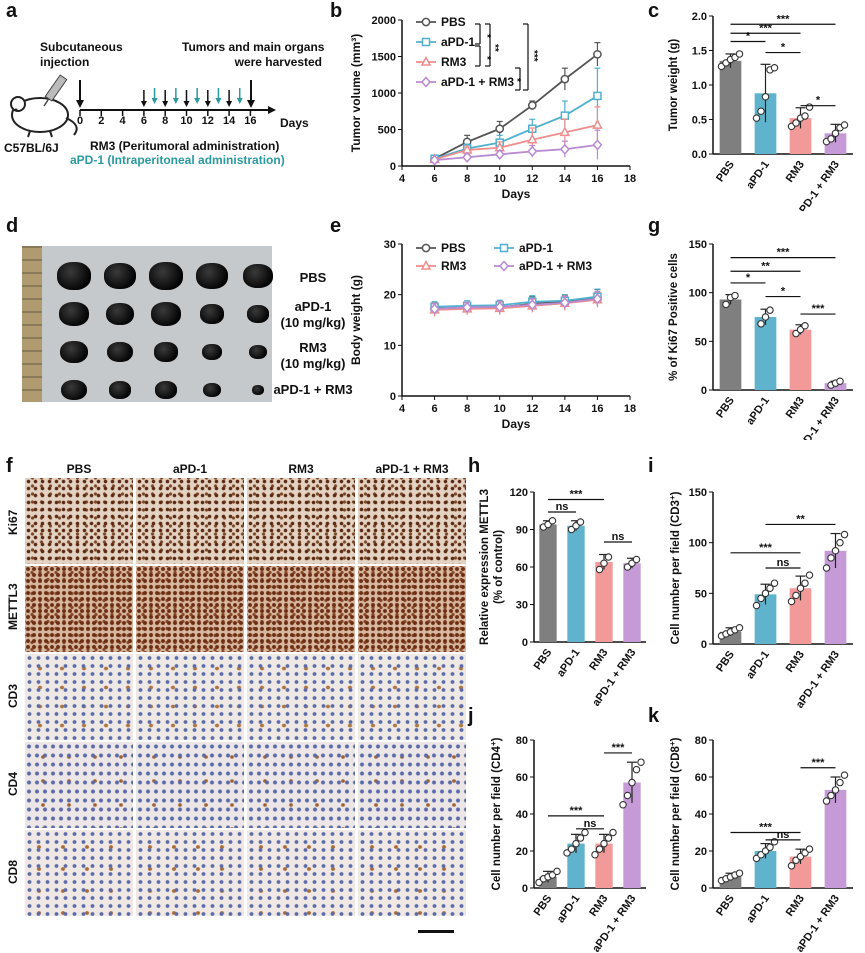 The width and height of the screenshot is (865, 953). What do you see at coordinates (390, 346) in the screenshot?
I see `y-tick-label: 10` at bounding box center [390, 346].